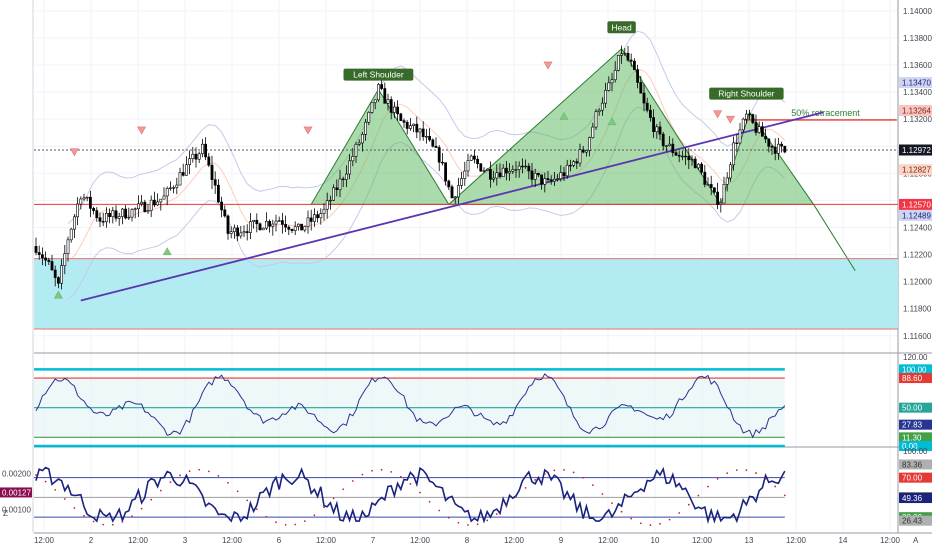 This screenshot has height=550, width=932. Describe the element at coordinates (825, 113) in the screenshot. I see `retracement-label: 50% retracement` at that location.